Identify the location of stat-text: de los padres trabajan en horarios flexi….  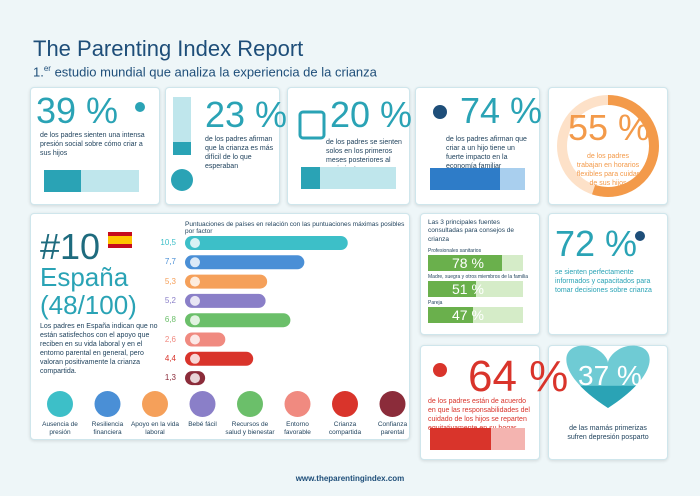
(608, 170).